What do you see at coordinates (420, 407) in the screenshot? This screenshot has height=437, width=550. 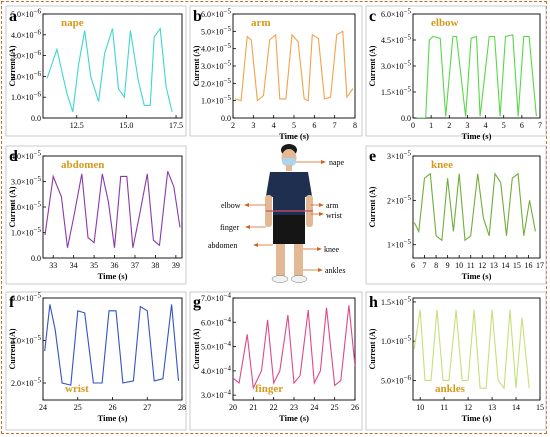 I see `x-tick-label: 10` at bounding box center [420, 407].